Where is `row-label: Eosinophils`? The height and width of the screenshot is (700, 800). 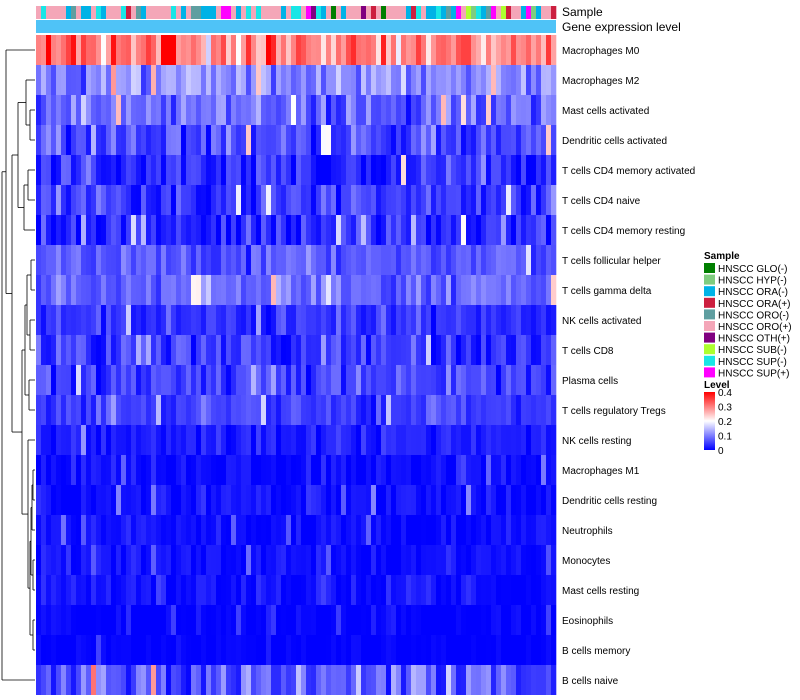 row-label: Eosinophils is located at coordinates (587, 621).